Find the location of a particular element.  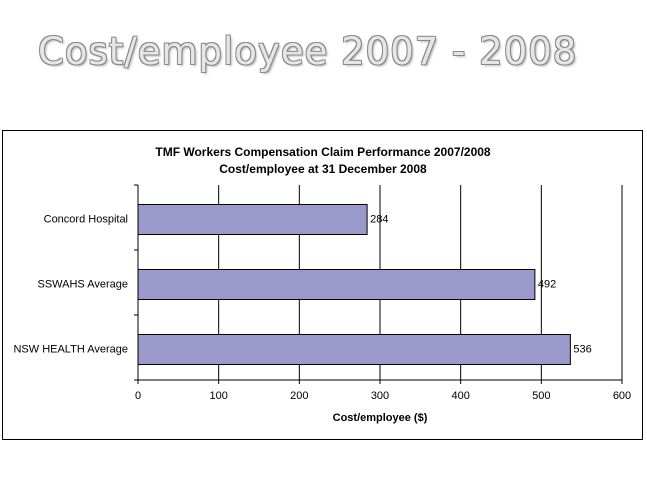

y-tick-label: Concord Hospital is located at coordinates (86, 219).